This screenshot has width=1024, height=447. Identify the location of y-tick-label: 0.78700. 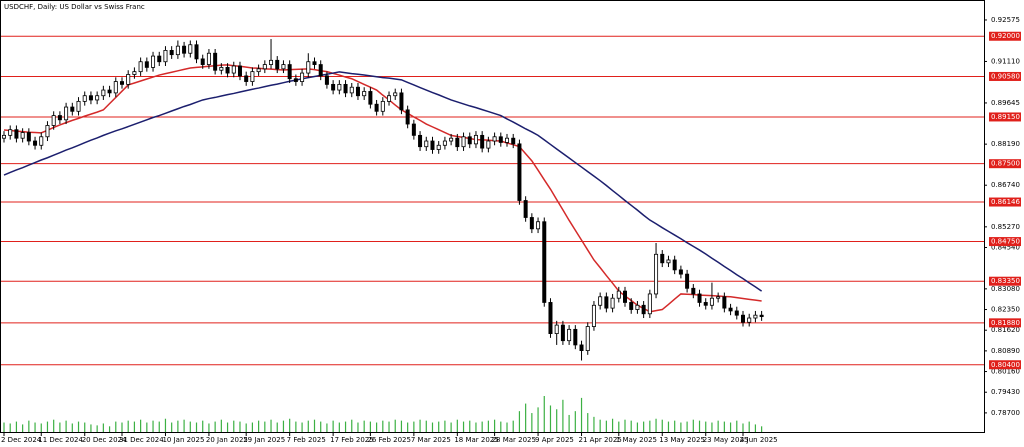
(1005, 413).